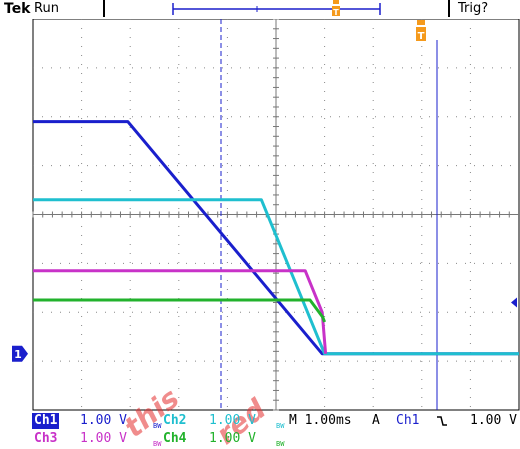 The width and height of the screenshot is (520, 449). Describe the element at coordinates (46, 8) in the screenshot. I see `acquisition-state: Run` at that location.